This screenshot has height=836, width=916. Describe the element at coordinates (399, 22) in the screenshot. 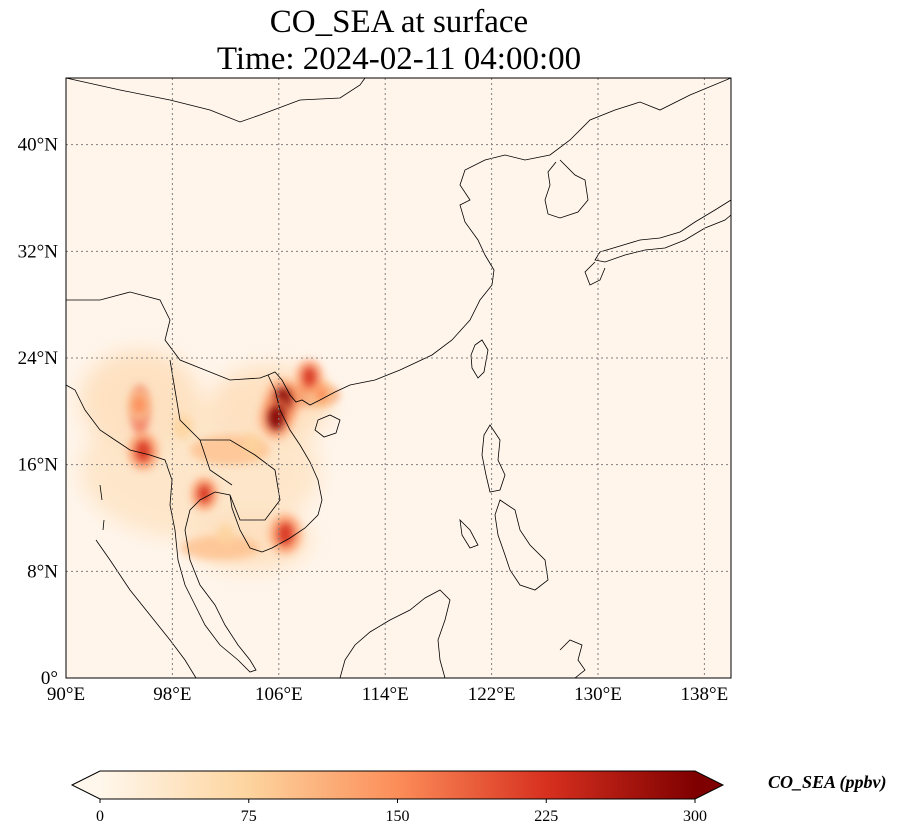

I see `title-line-1: CO_SEA at surface` at that location.